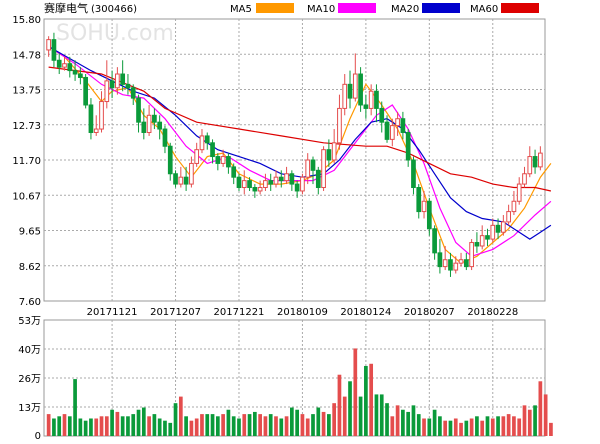 The height and width of the screenshot is (444, 600). I want to click on stock-name: 赛摩电气, so click(66, 8).